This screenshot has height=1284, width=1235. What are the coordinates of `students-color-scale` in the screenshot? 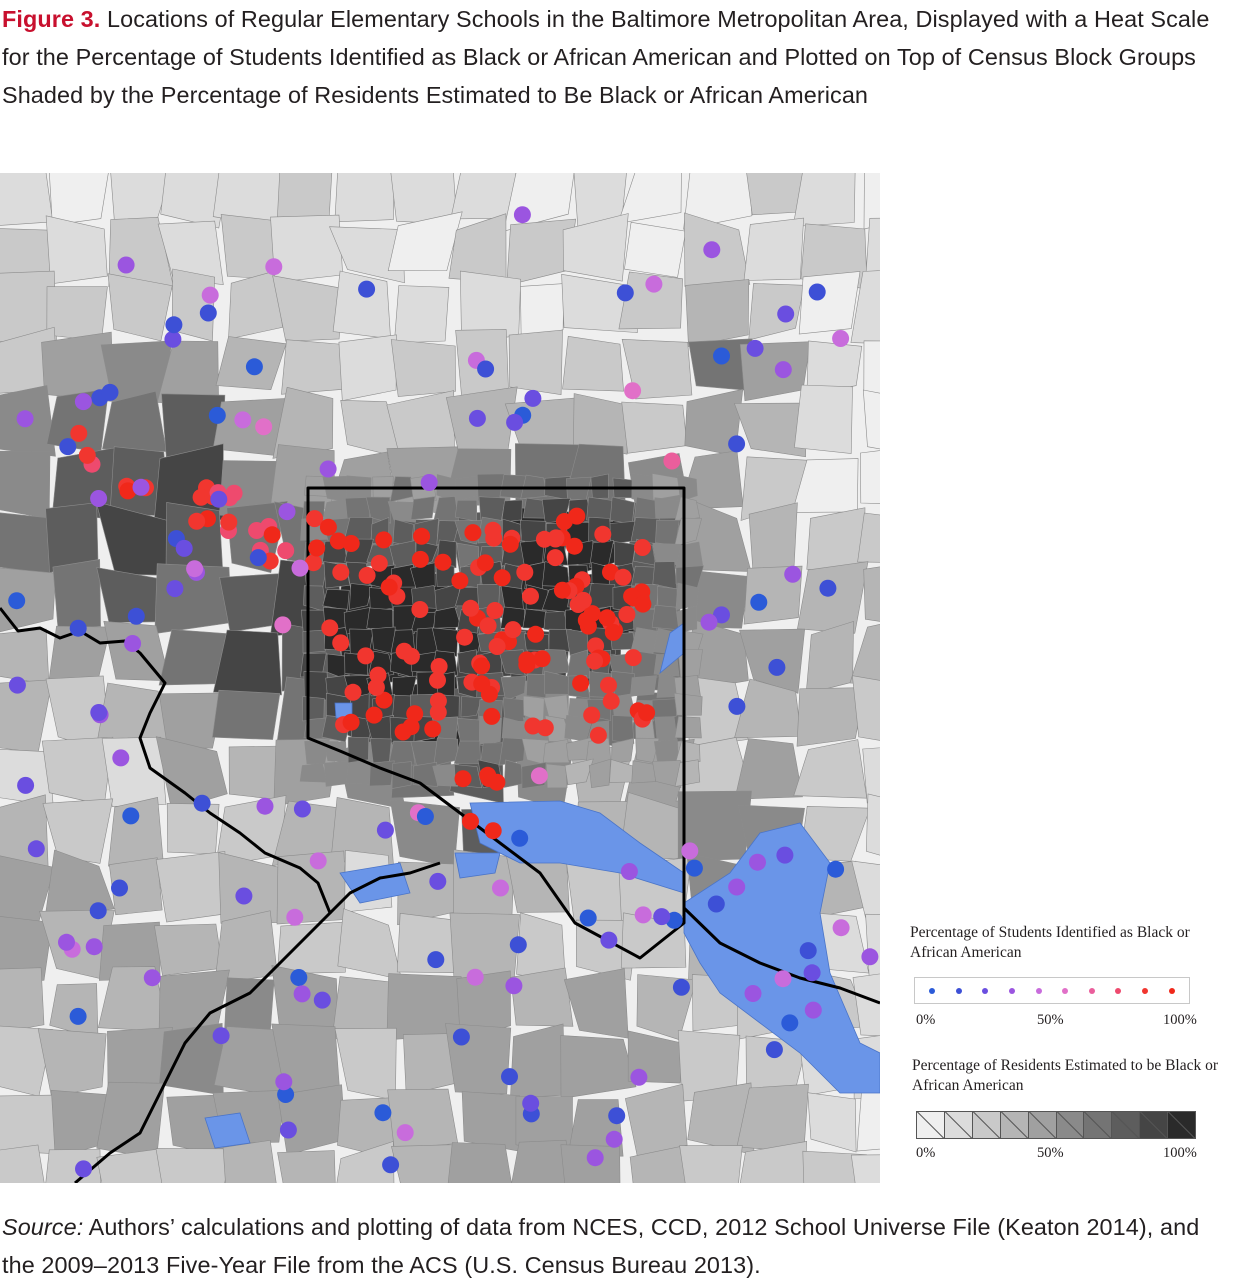 It's located at (1052, 990).